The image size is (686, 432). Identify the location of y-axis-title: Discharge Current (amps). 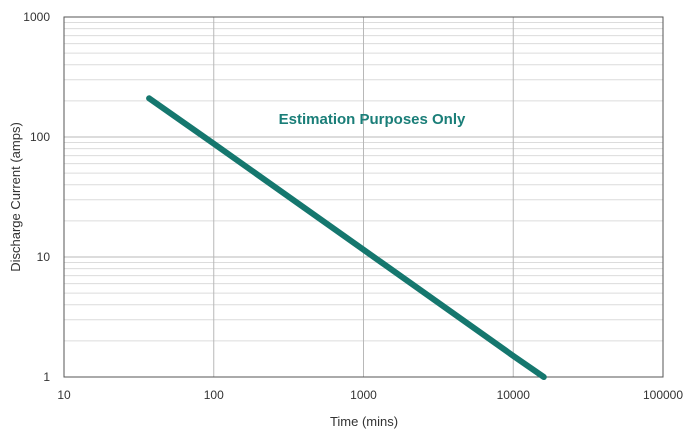
(15, 197).